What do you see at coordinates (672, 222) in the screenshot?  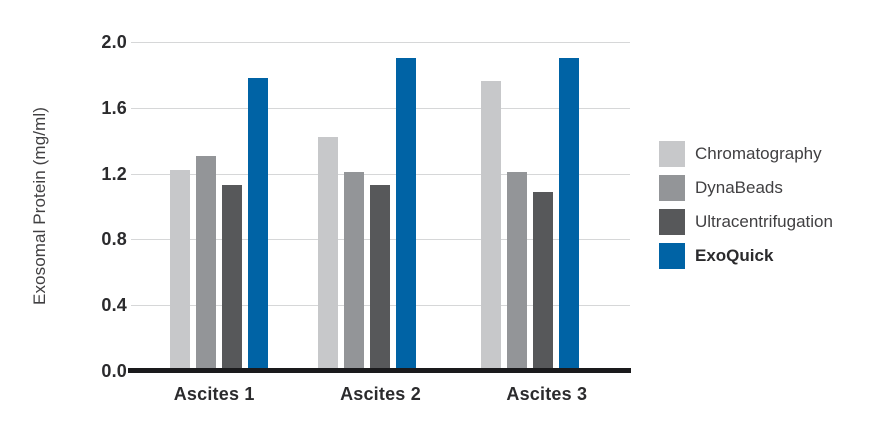 I see `legend-swatch-ultracentrifugation` at bounding box center [672, 222].